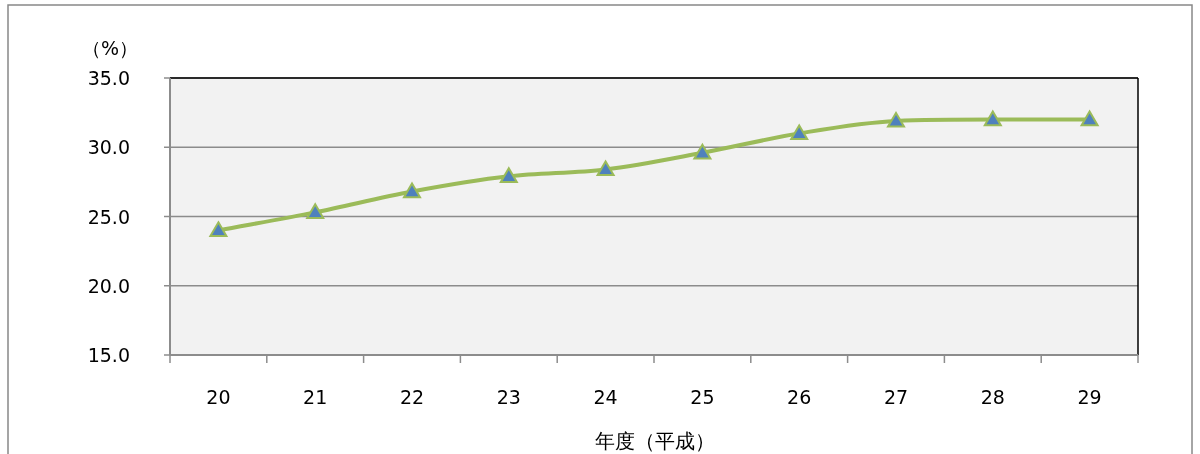 Image resolution: width=1200 pixels, height=454 pixels. I want to click on y-tick-label: 30.0, so click(108, 147).